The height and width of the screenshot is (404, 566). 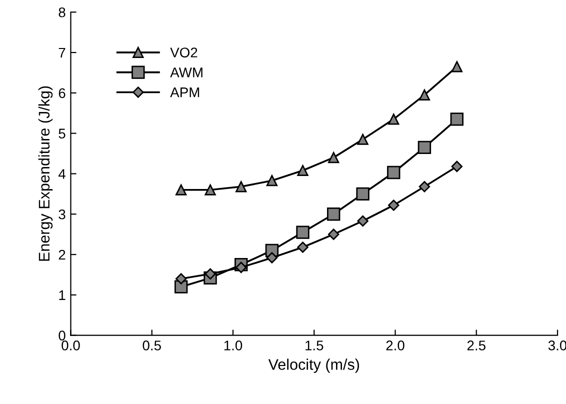 What do you see at coordinates (186, 73) in the screenshot?
I see `legend-label: AWM` at bounding box center [186, 73].